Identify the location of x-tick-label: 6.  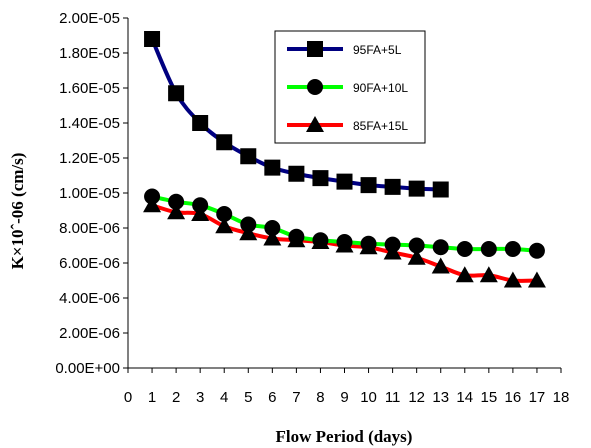
(272, 397).